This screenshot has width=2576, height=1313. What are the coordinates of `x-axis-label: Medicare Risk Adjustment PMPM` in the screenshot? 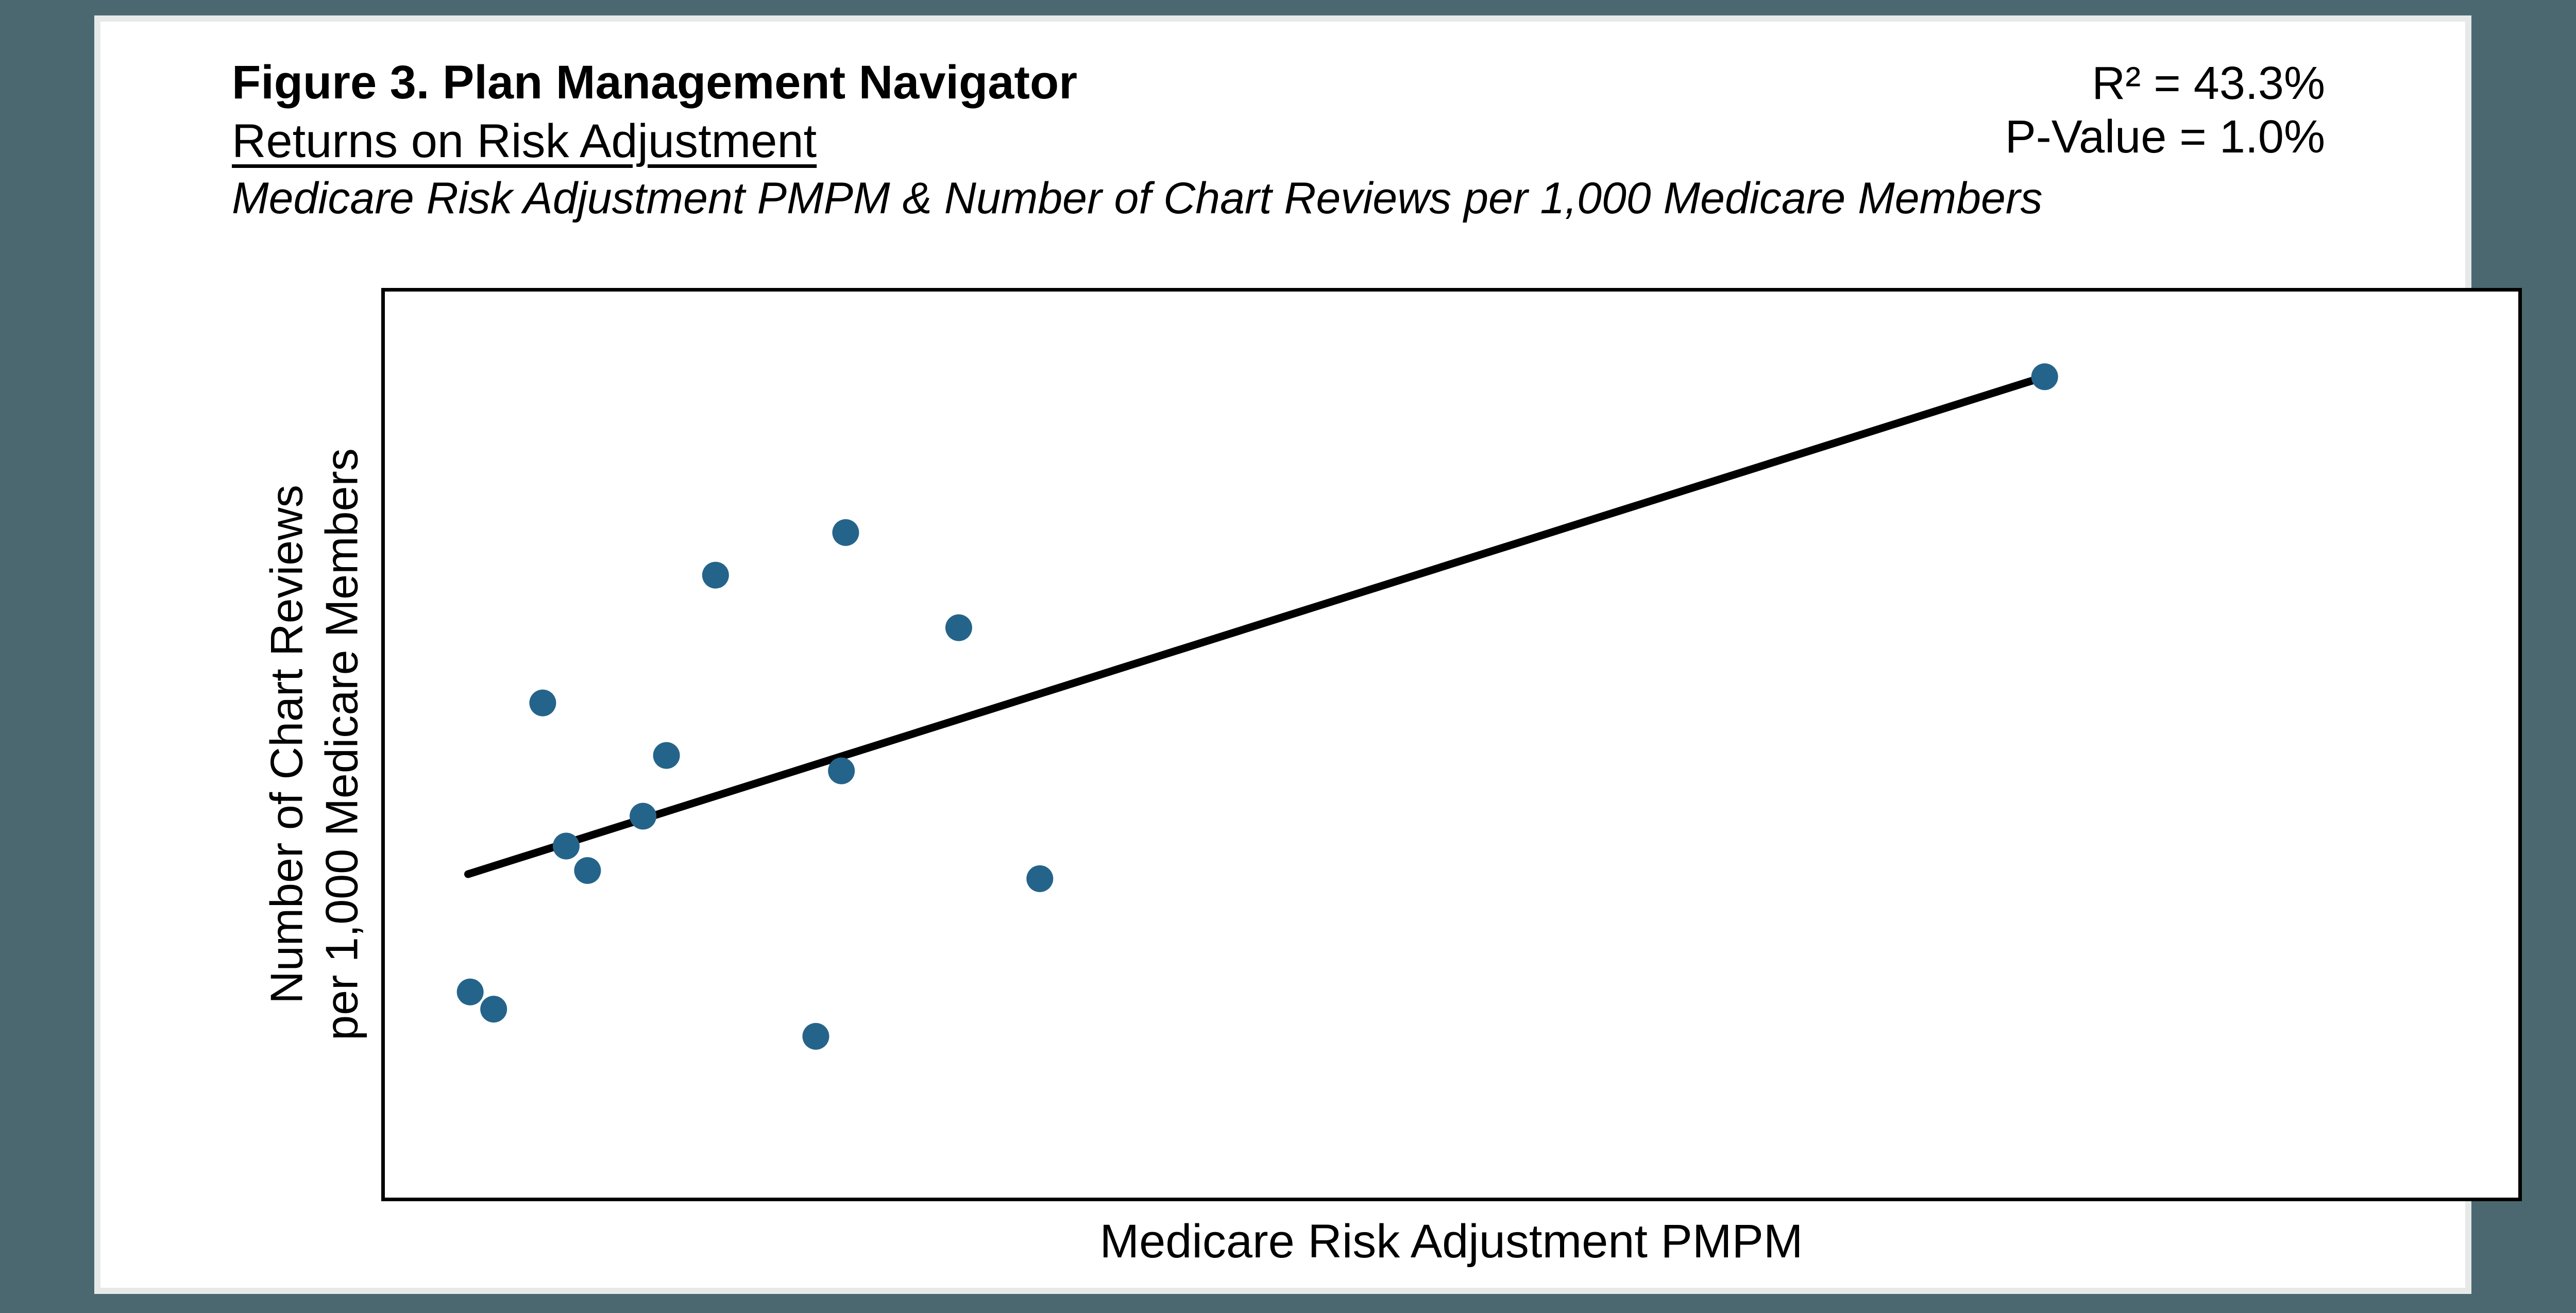 It's located at (1451, 1241).